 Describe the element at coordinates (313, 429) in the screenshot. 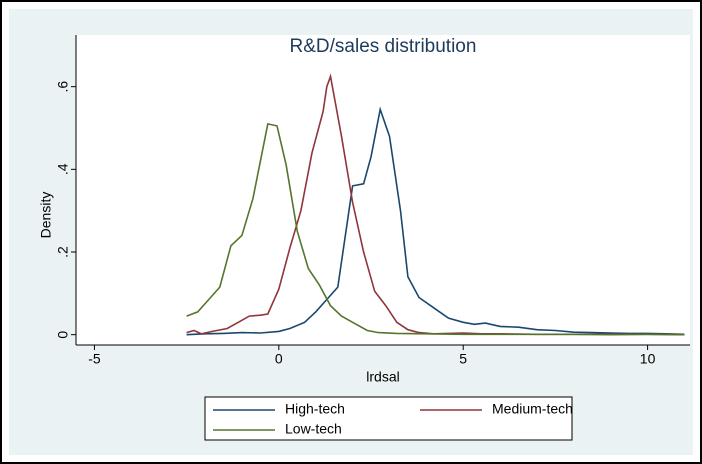

I see `legend-label: Low-tech` at that location.